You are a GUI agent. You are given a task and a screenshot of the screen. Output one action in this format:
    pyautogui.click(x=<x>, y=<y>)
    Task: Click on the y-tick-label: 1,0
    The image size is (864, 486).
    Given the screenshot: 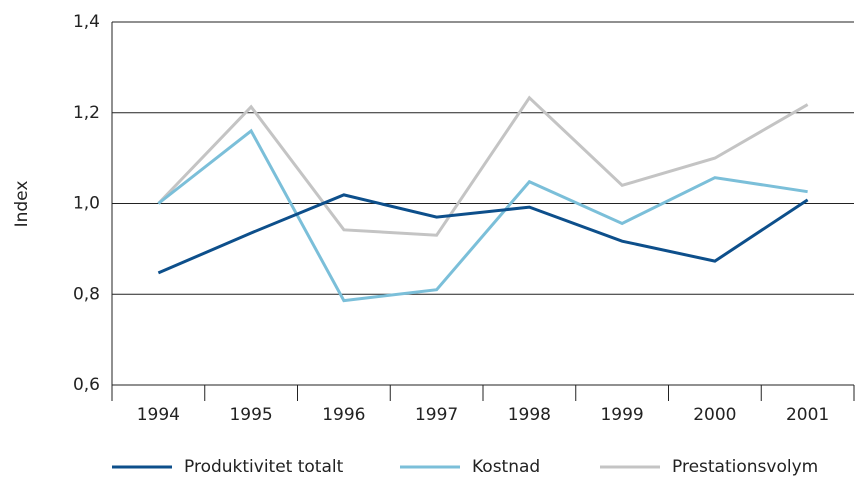 What is the action you would take?
    pyautogui.click(x=86, y=204)
    